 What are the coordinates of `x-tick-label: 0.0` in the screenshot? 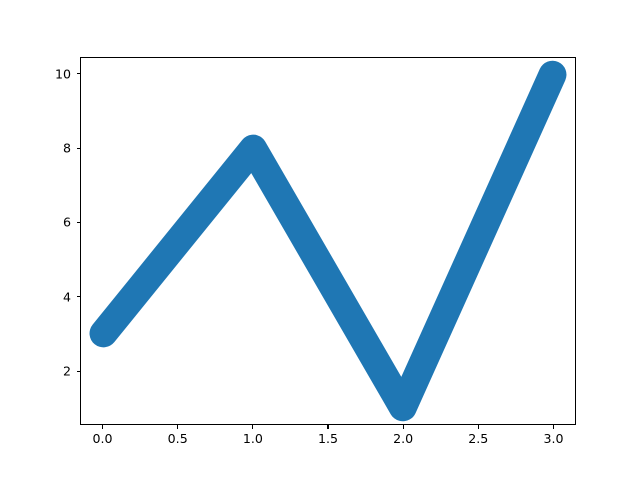 It's located at (102, 438).